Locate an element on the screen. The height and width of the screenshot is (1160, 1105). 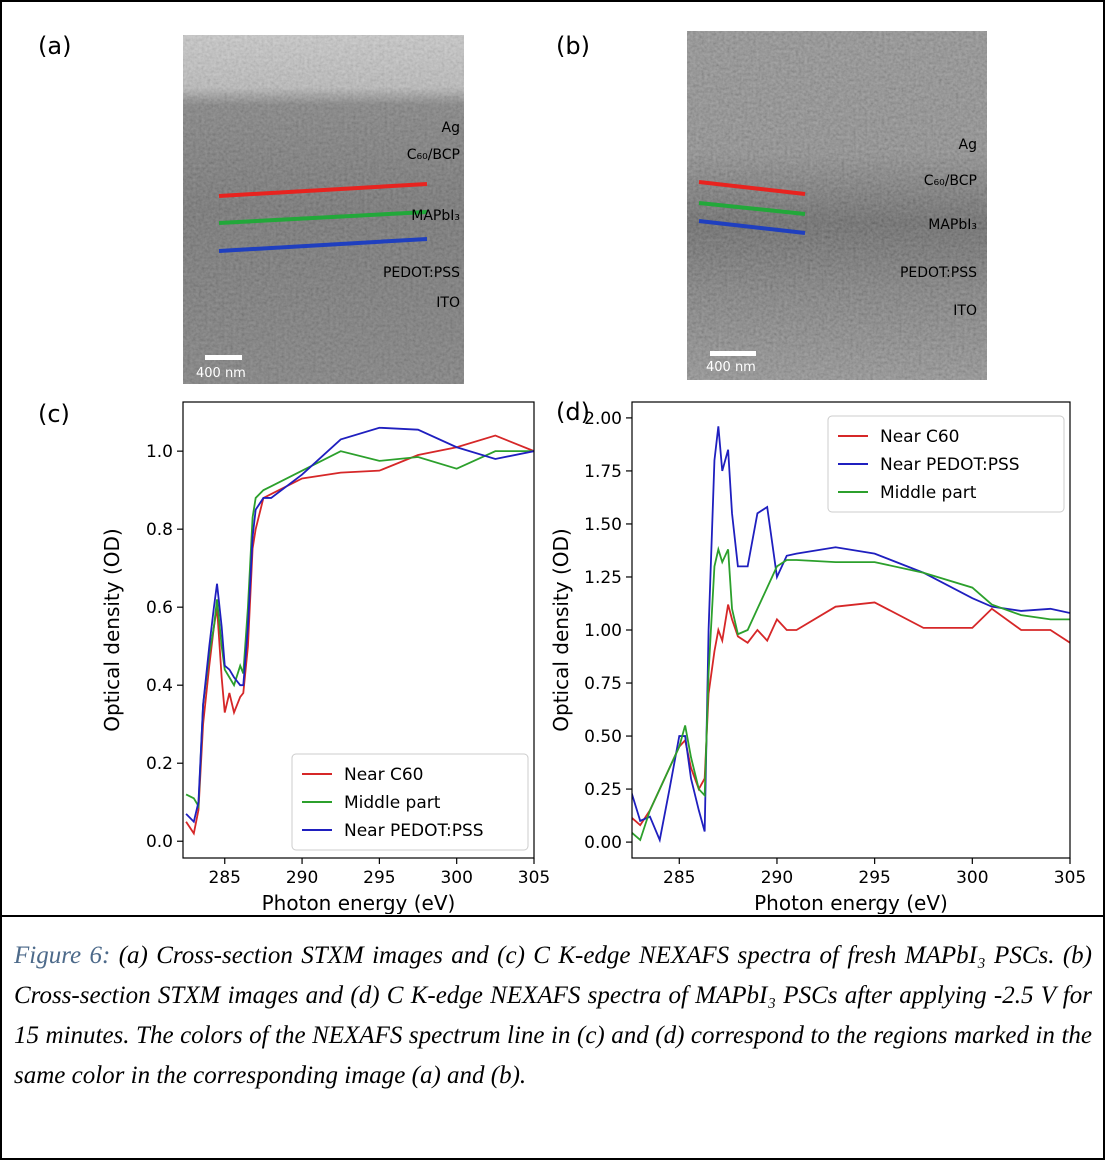
caption-label: Figure 6: is located at coordinates (62, 955).